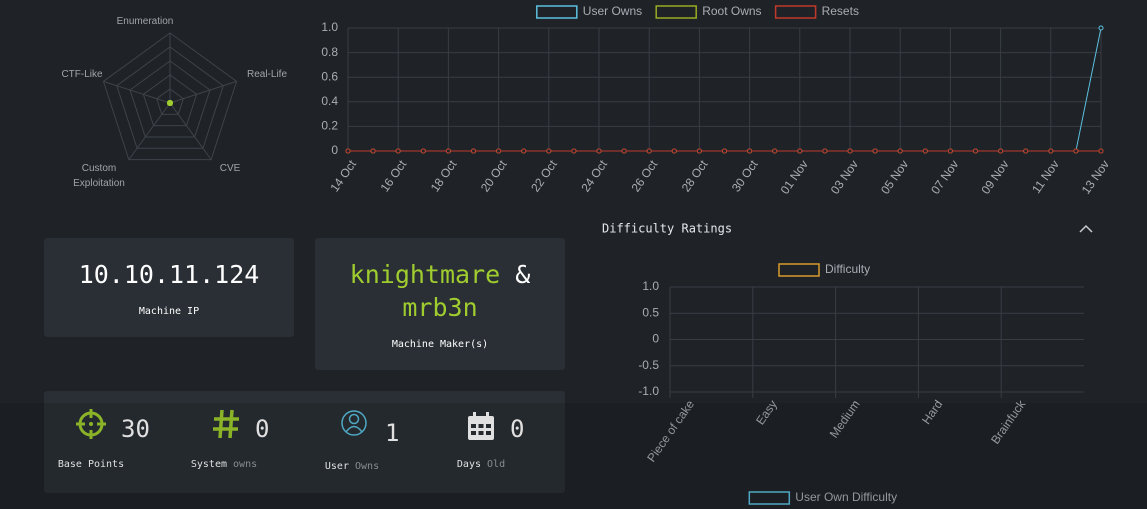 This screenshot has width=1147, height=509. Describe the element at coordinates (91, 464) in the screenshot. I see `stat-label: Base Points` at that location.